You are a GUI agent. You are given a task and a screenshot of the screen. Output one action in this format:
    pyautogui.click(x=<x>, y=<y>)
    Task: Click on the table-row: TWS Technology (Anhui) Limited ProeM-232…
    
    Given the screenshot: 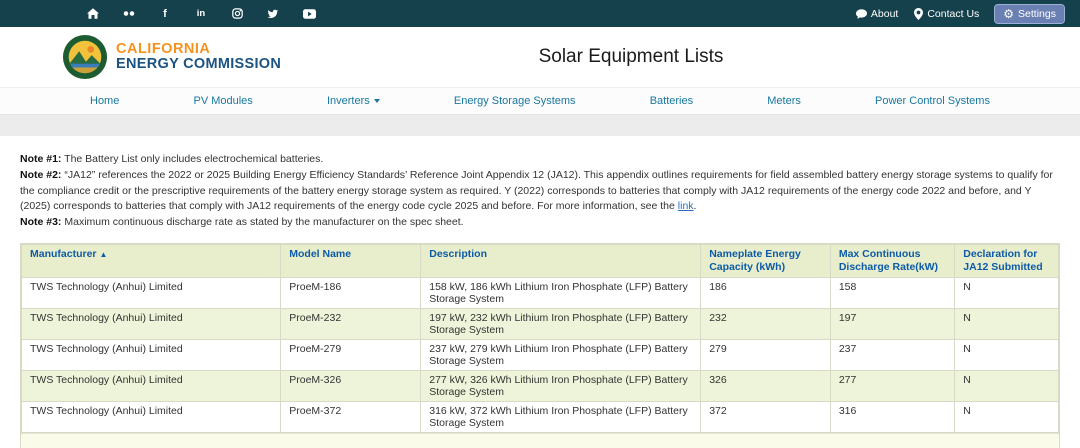 What is the action you would take?
    pyautogui.click(x=539, y=324)
    